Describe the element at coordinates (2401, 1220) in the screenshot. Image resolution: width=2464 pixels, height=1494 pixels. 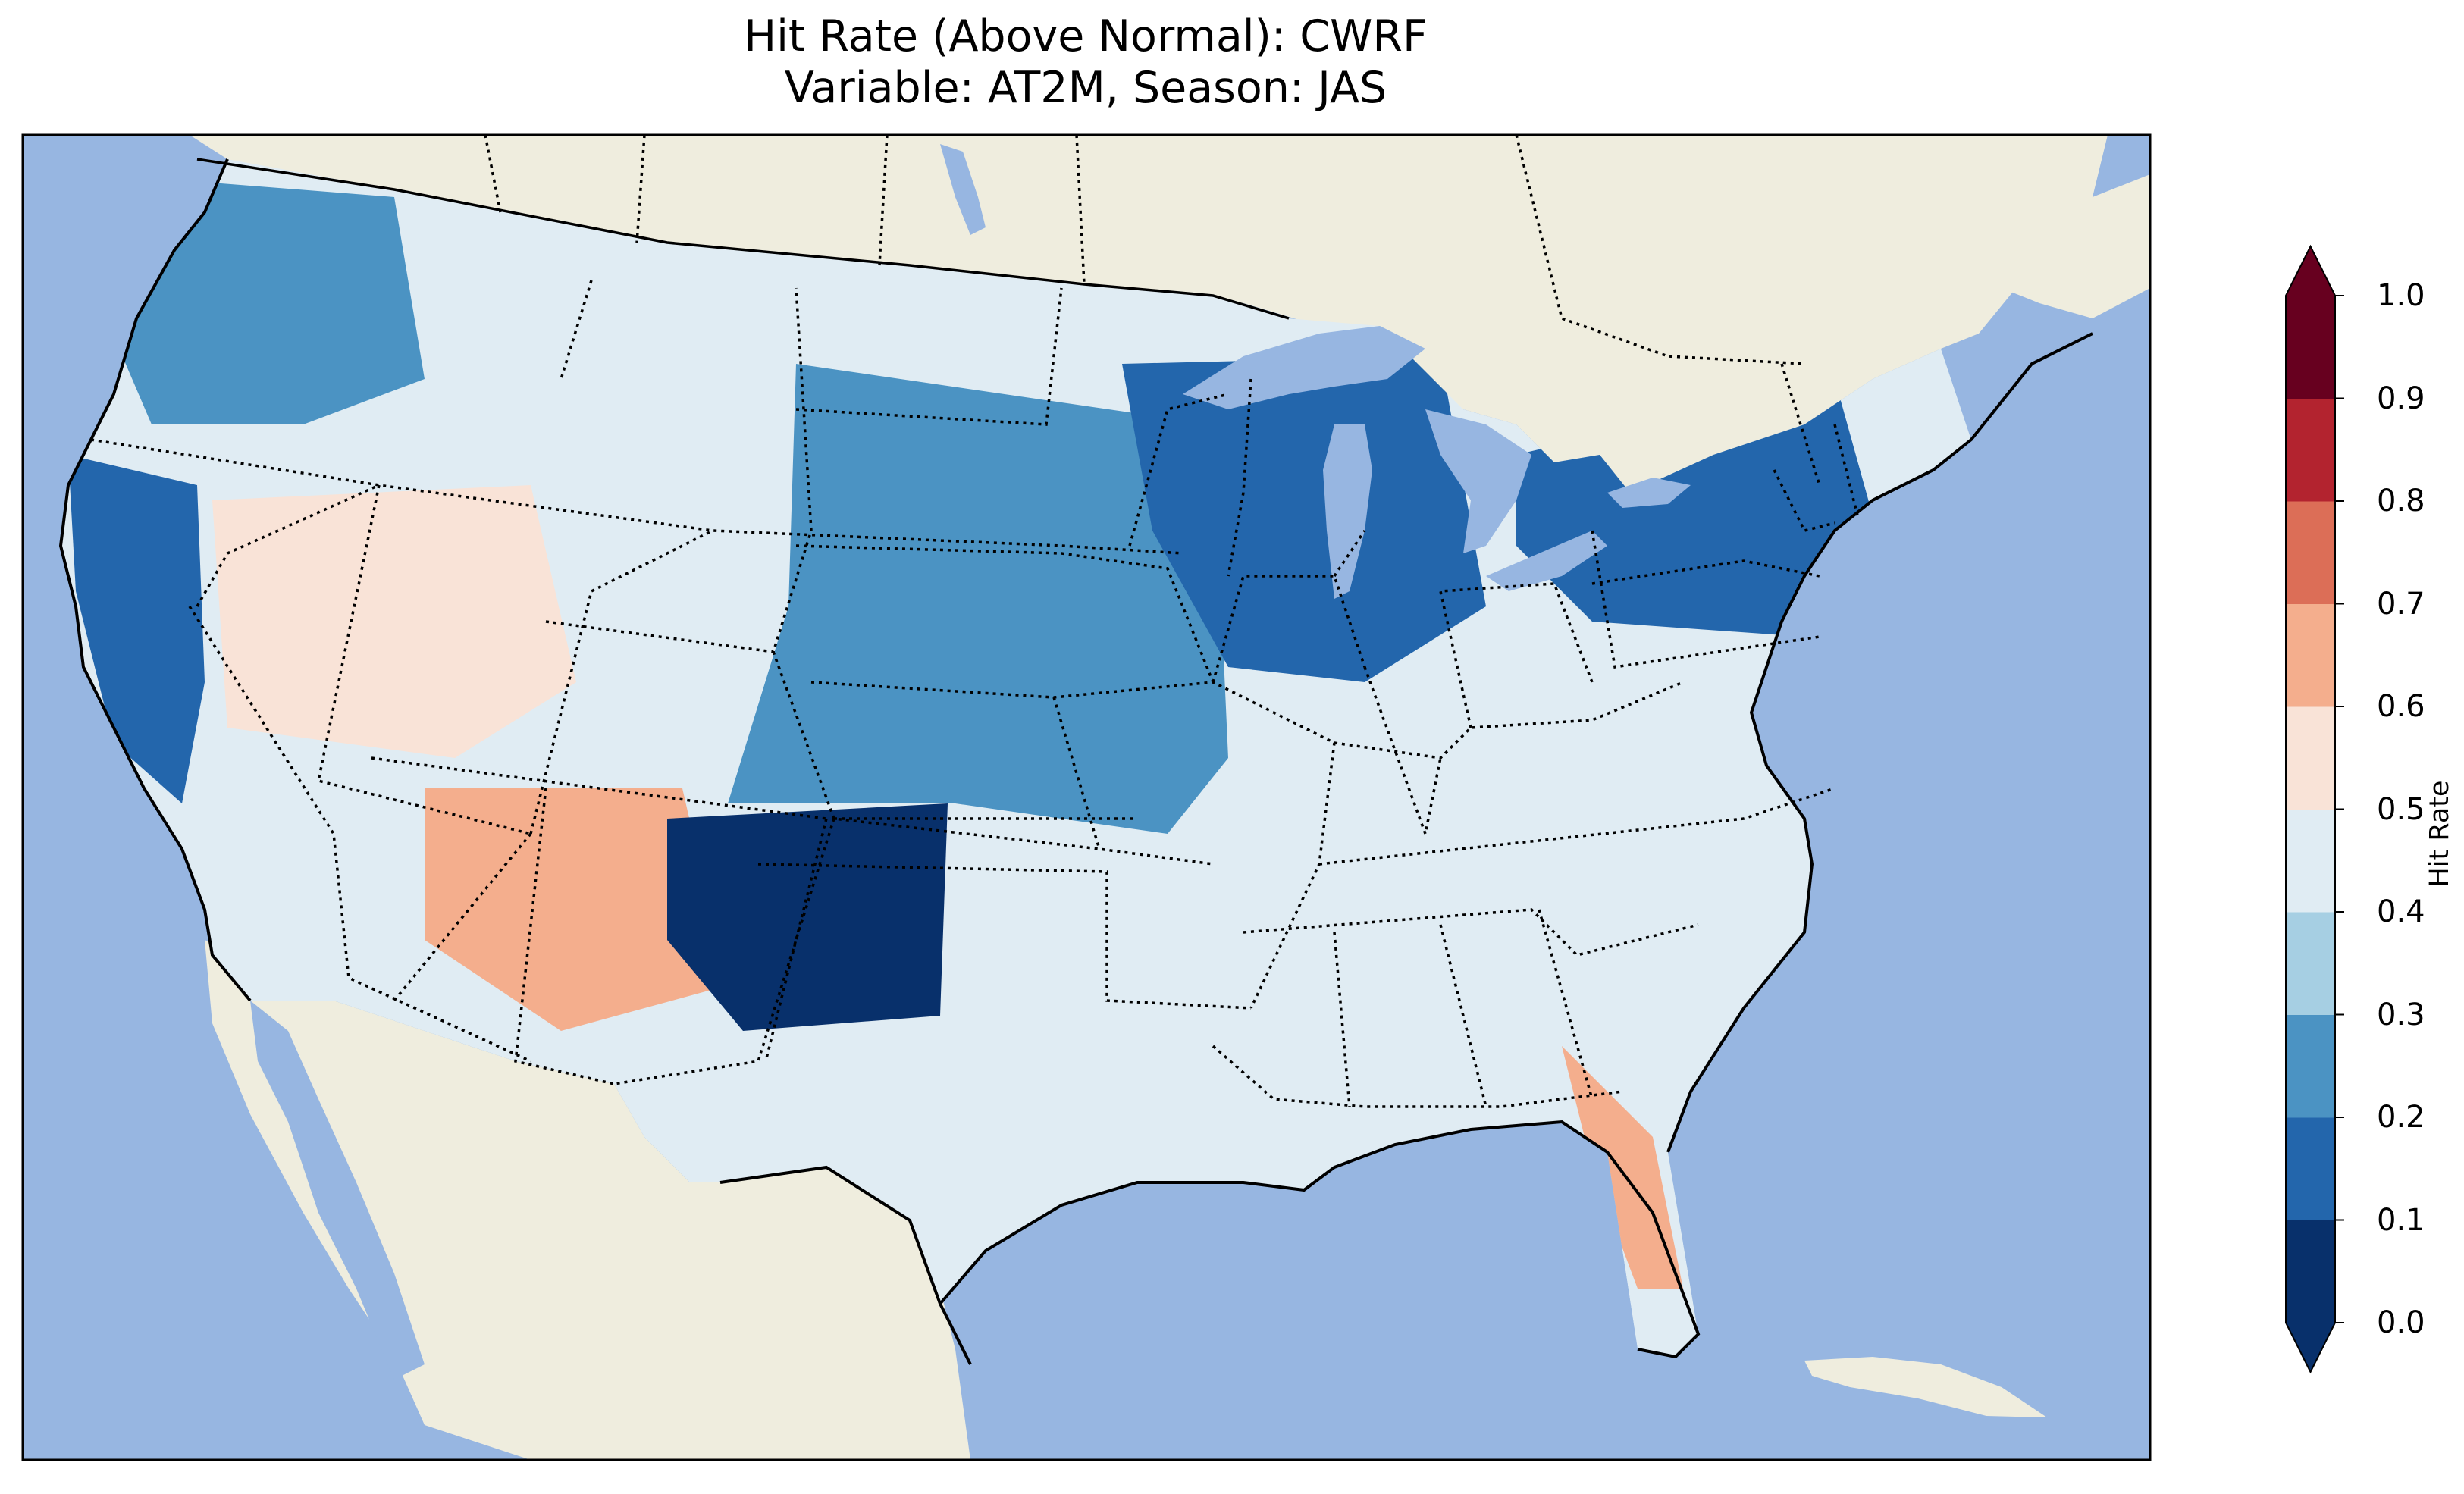
I see `colorbar-tick-label: 0.1` at that location.